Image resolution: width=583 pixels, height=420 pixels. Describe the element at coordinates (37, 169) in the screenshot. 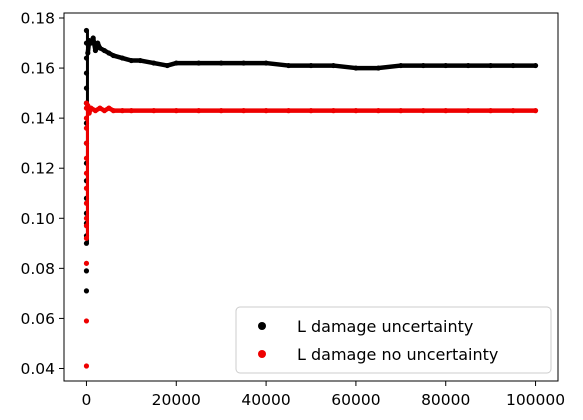

I see `y-tick-label: 0.12` at that location.